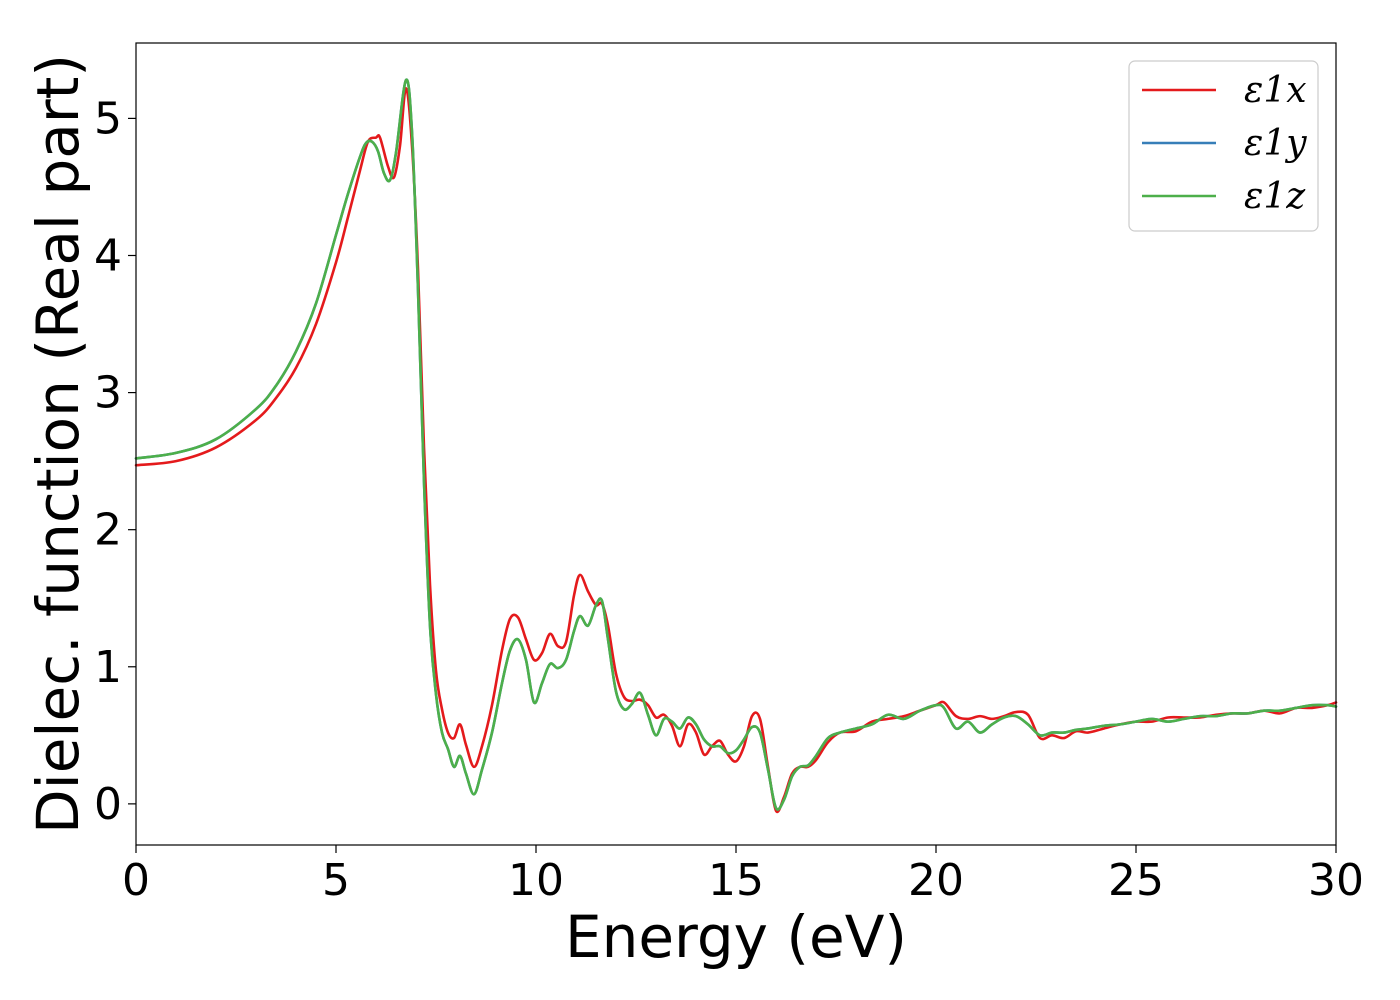 The height and width of the screenshot is (1000, 1400). Describe the element at coordinates (1336, 880) in the screenshot. I see `x-tick-label: 30` at that location.